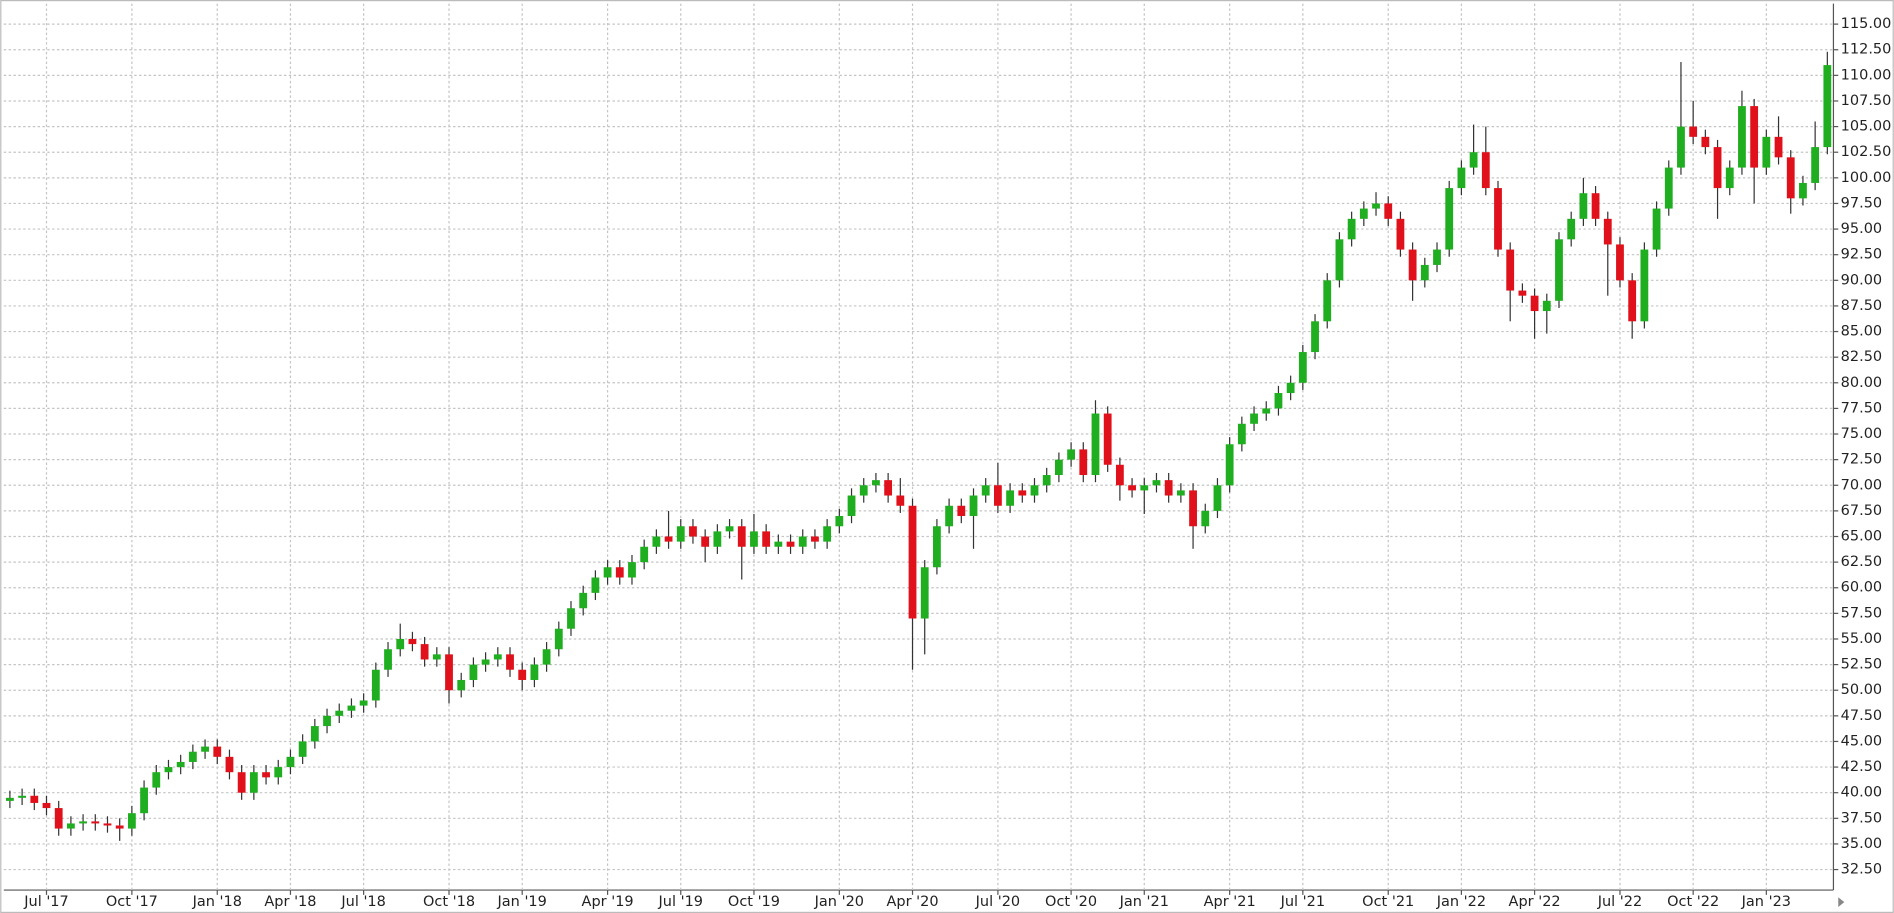 This screenshot has height=913, width=1894. What do you see at coordinates (1861, 332) in the screenshot?
I see `y-tick-label: 85.00` at bounding box center [1861, 332].